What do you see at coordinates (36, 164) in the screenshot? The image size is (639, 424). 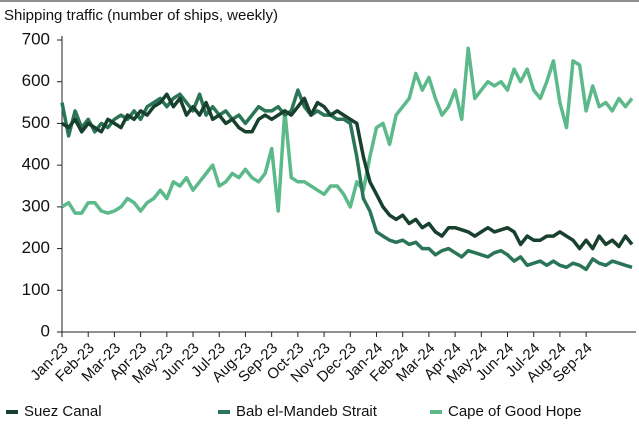 I see `y-tick-label: 400` at bounding box center [36, 164].